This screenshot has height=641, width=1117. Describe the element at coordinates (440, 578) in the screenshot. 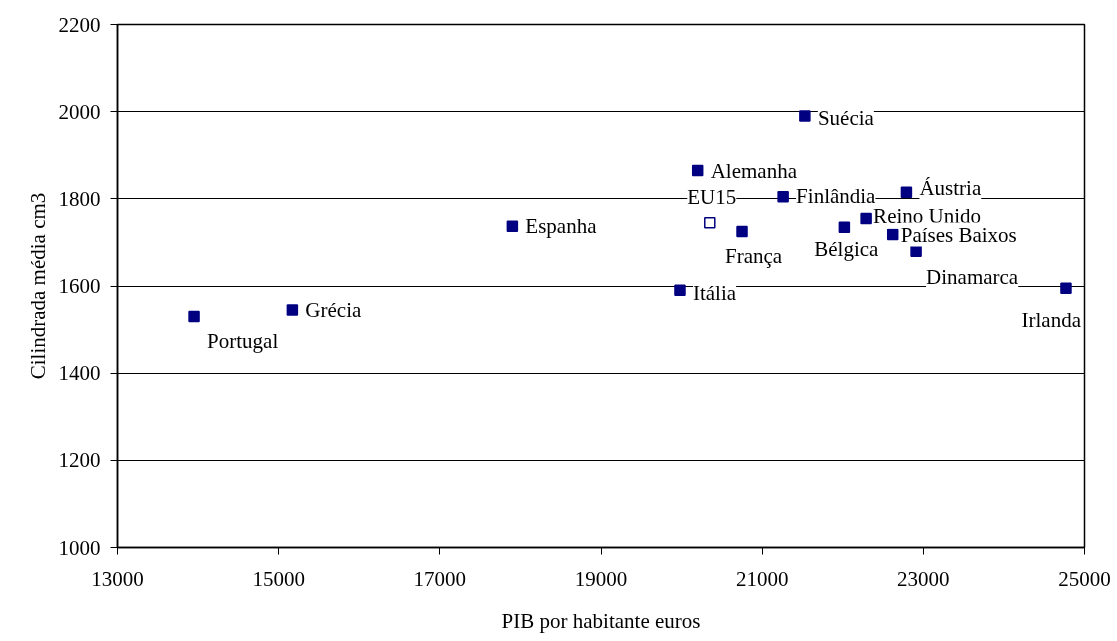

I see `x-tick-label: 17000` at that location.